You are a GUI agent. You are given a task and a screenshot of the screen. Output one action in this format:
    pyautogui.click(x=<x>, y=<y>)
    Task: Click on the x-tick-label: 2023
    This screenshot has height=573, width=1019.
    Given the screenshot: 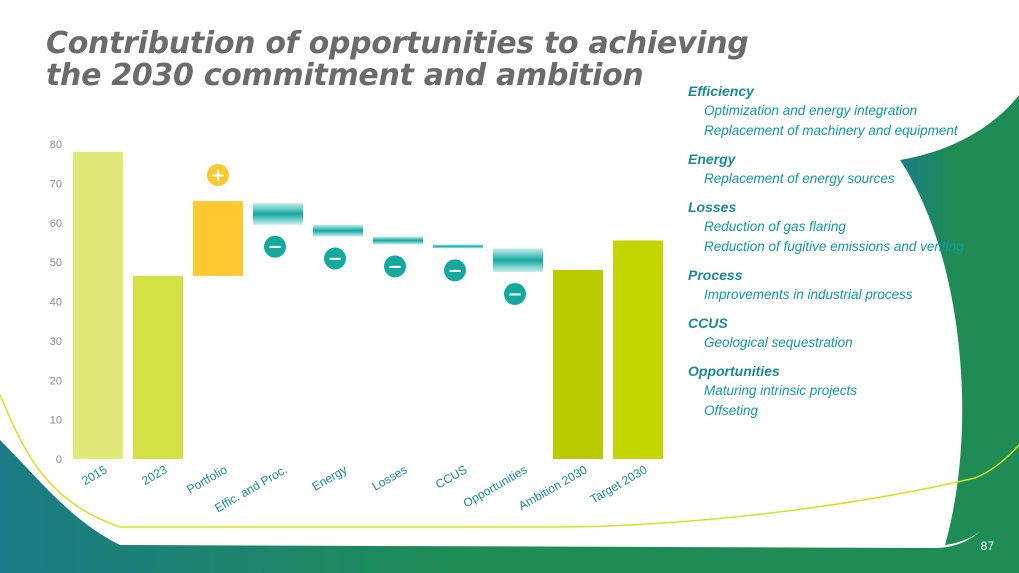 What is the action you would take?
    pyautogui.click(x=154, y=475)
    